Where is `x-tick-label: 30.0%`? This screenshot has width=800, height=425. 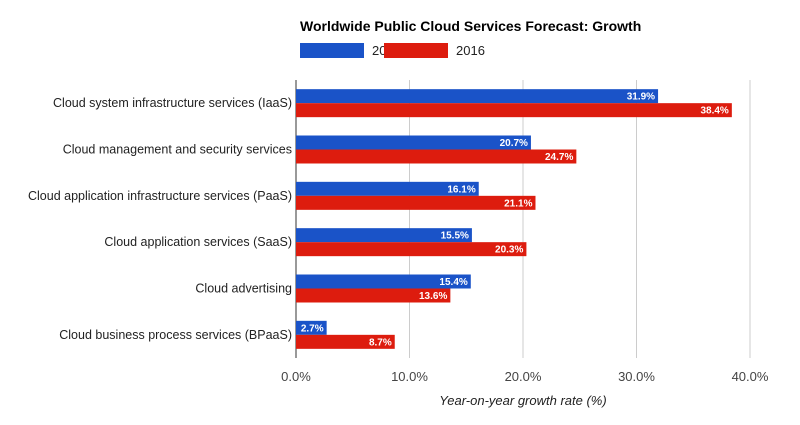 x-tick-label: 30.0% is located at coordinates (636, 376).